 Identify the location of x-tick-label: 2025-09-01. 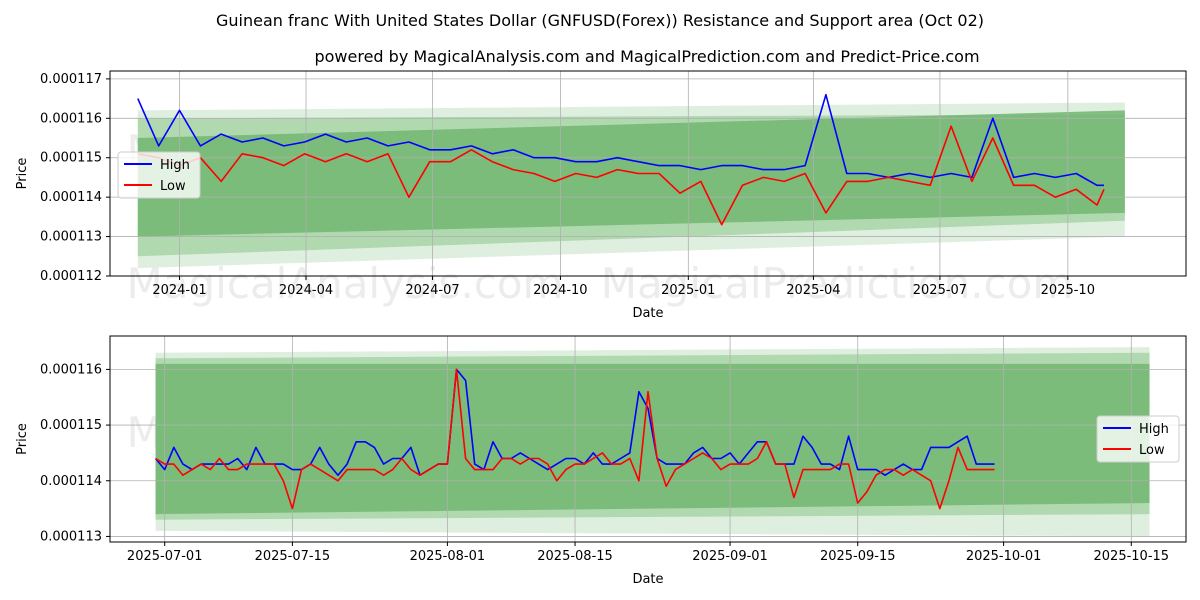
(730, 556).